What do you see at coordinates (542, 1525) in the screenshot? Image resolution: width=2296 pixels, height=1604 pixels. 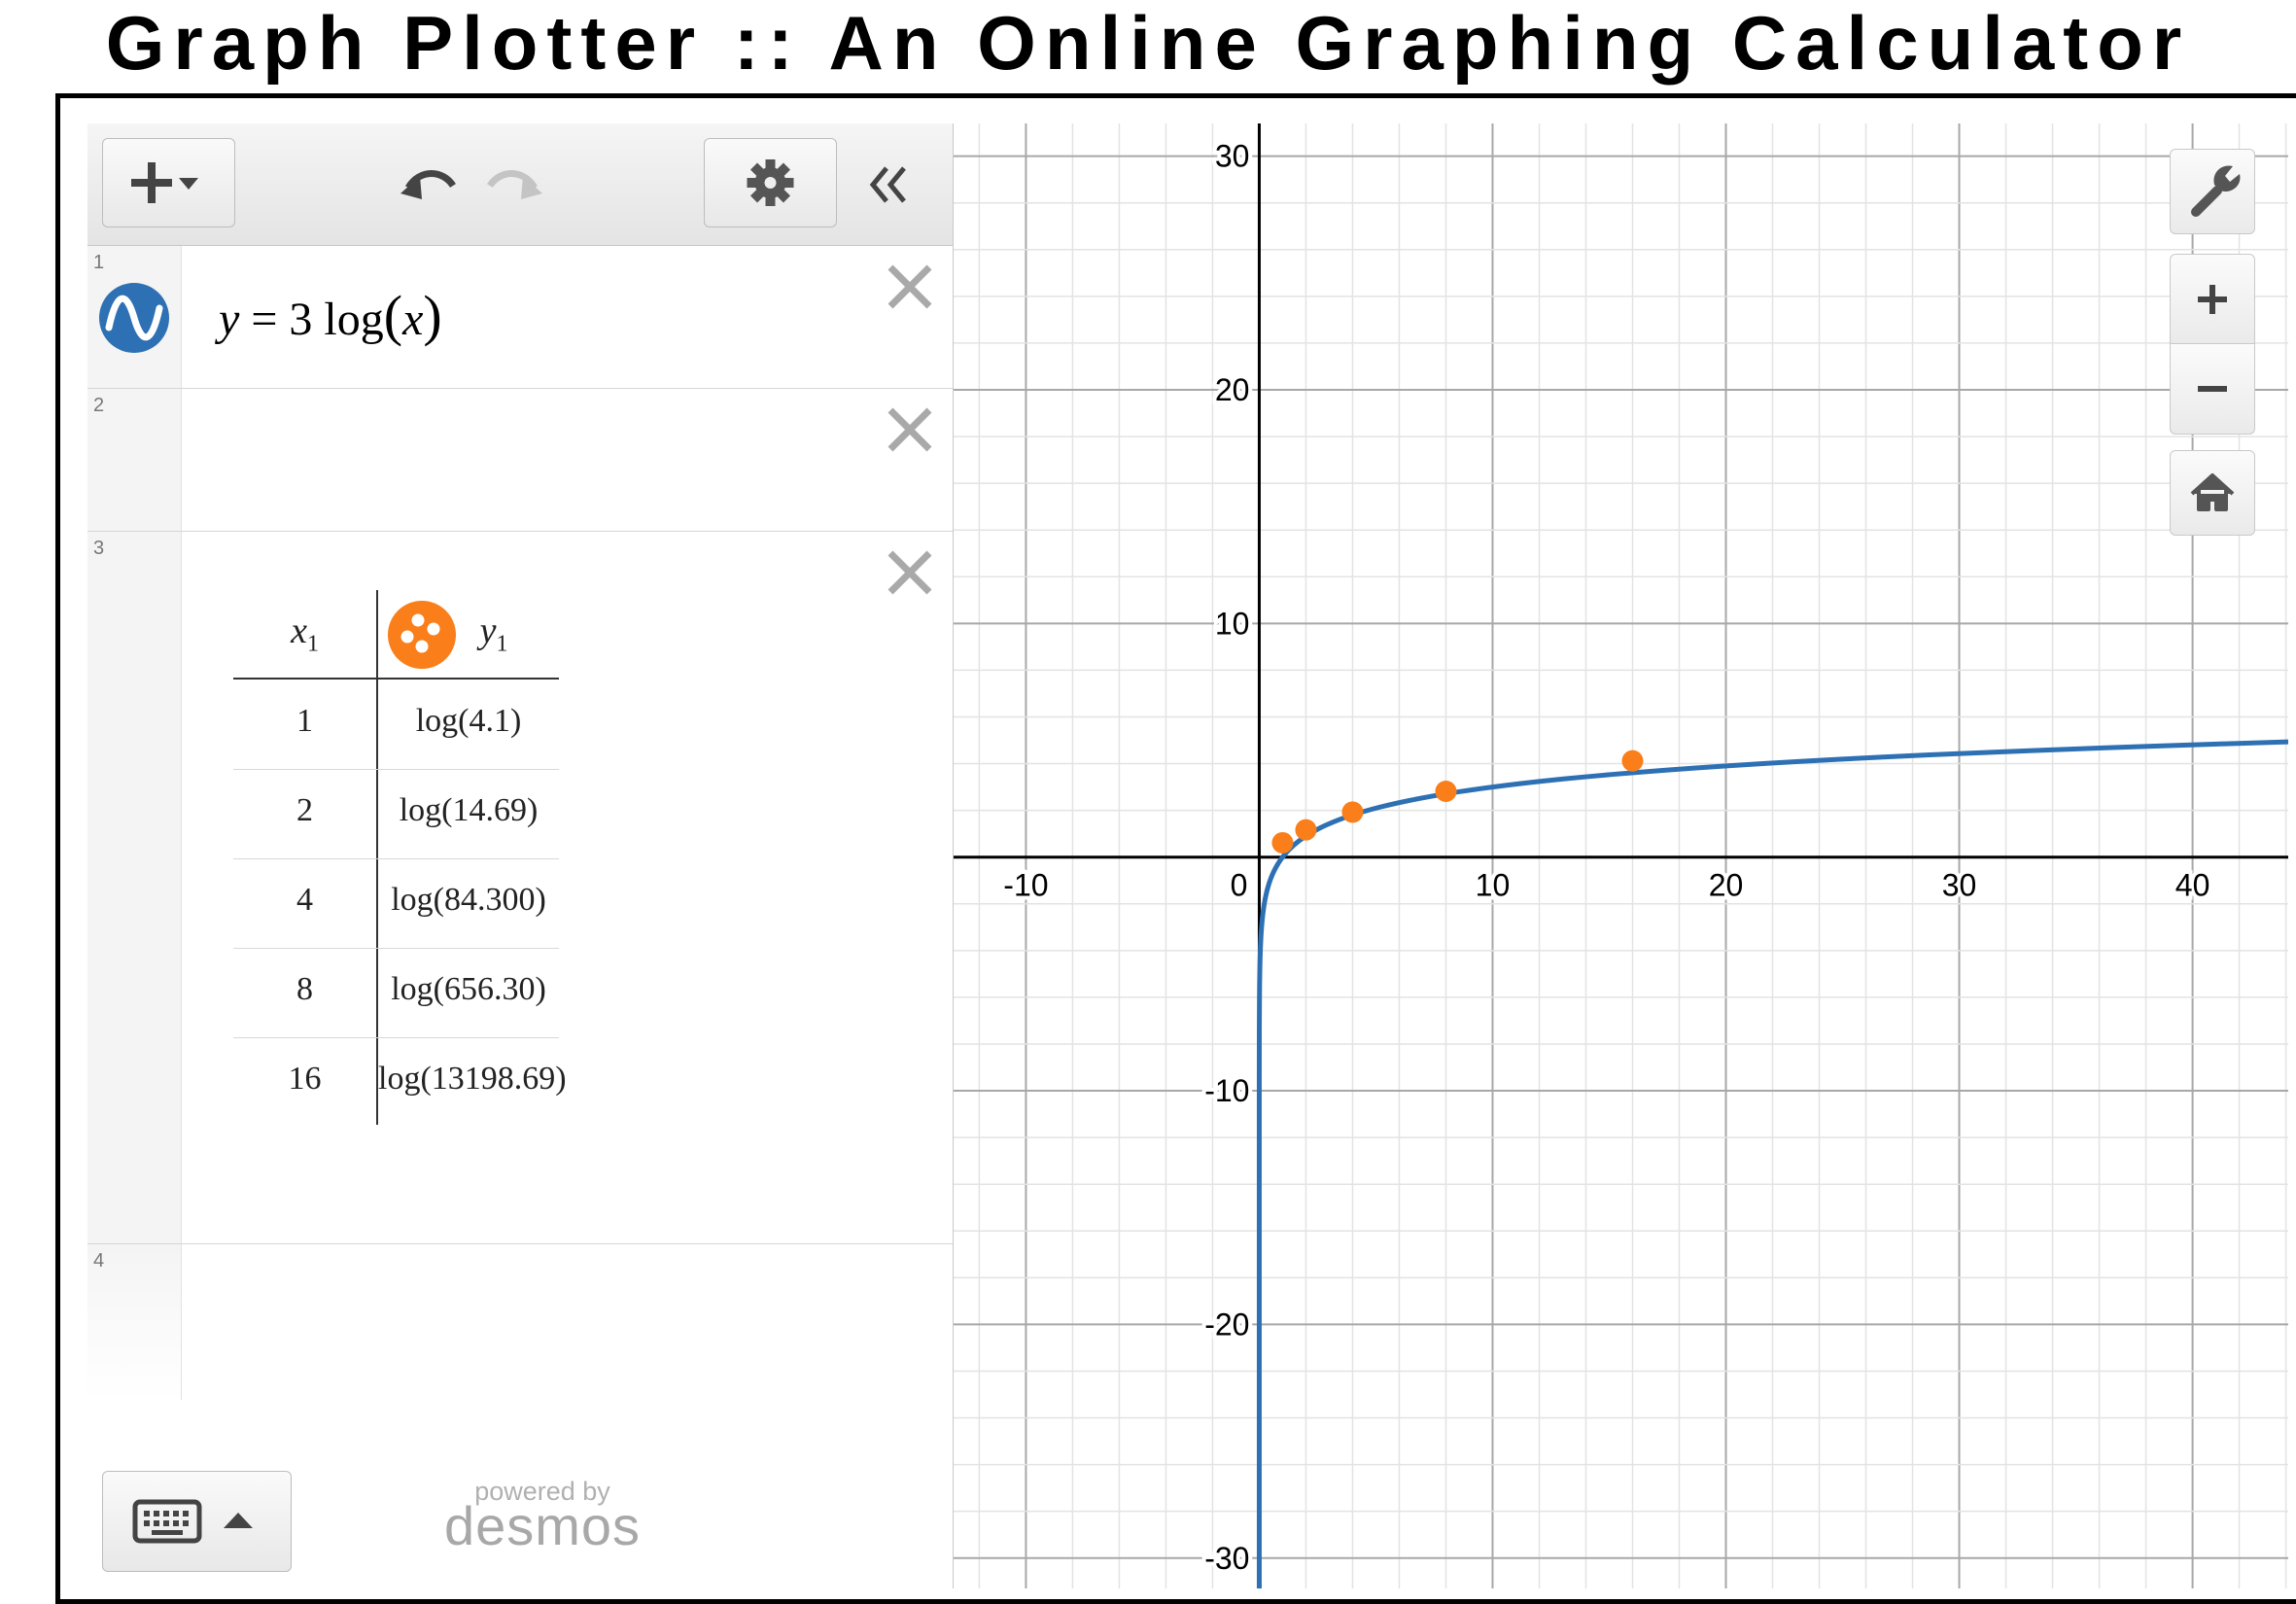 I see `desmos-logo: desmos` at bounding box center [542, 1525].